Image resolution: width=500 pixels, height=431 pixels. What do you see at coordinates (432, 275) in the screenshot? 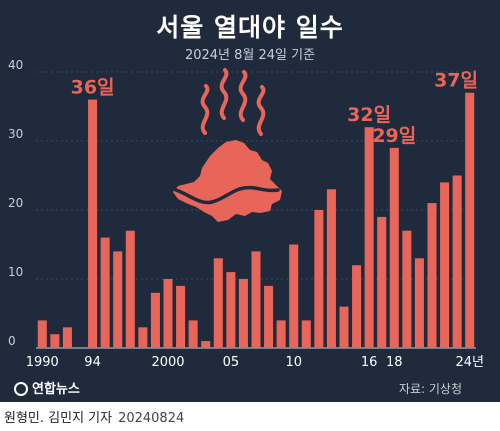
I see `bar-2021` at bounding box center [432, 275].